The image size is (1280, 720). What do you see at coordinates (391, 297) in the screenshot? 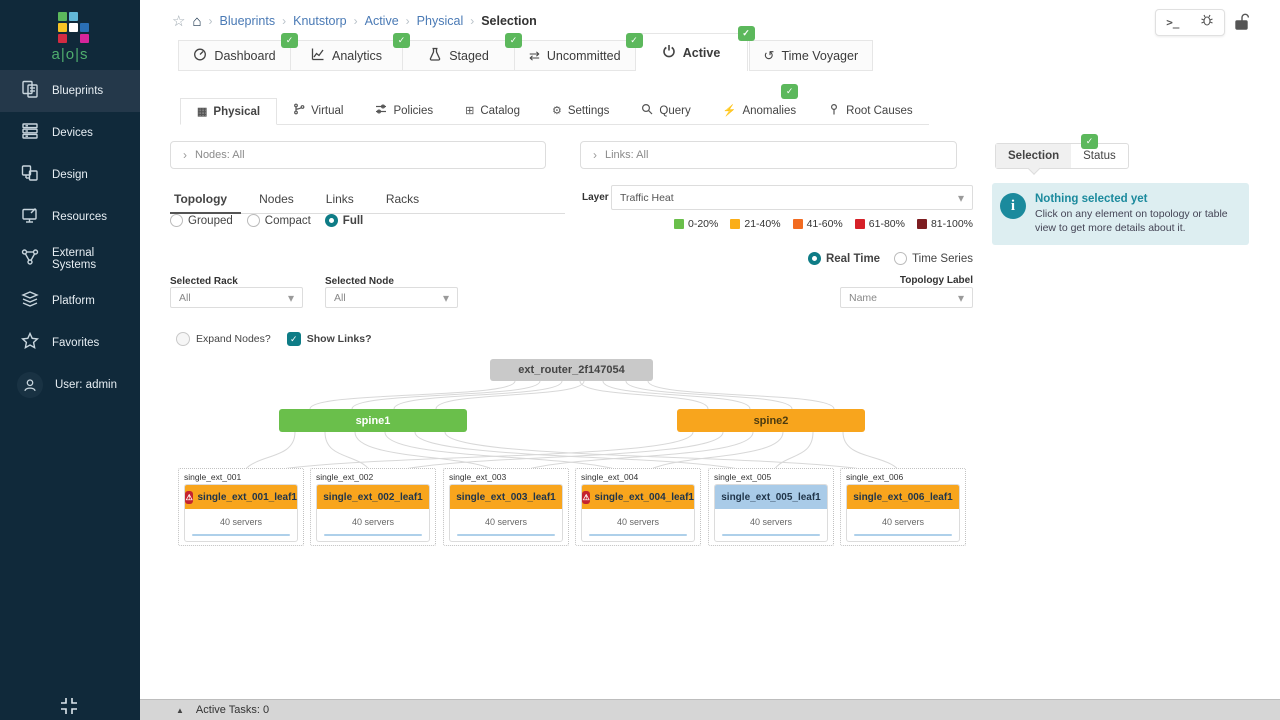
I see `selected-node-select: All ▾` at bounding box center [391, 297].